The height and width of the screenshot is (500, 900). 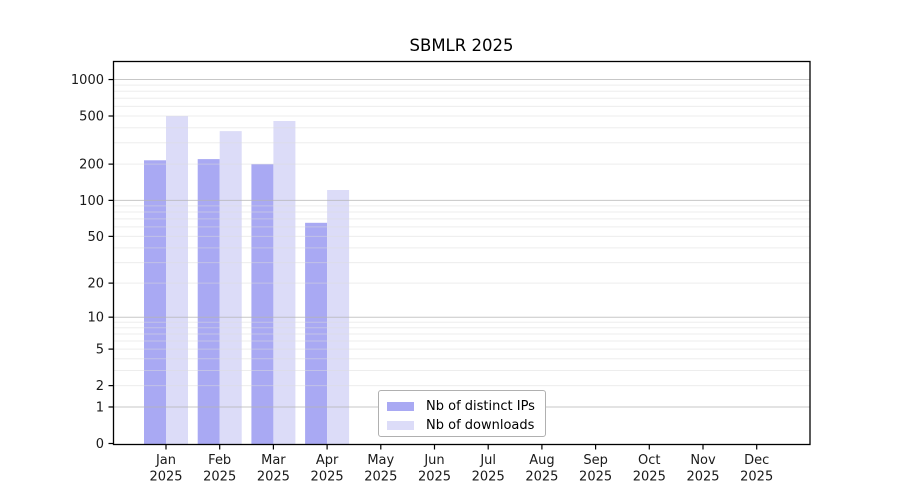 What do you see at coordinates (461, 45) in the screenshot?
I see `chart-title: SBMLR 2025` at bounding box center [461, 45].